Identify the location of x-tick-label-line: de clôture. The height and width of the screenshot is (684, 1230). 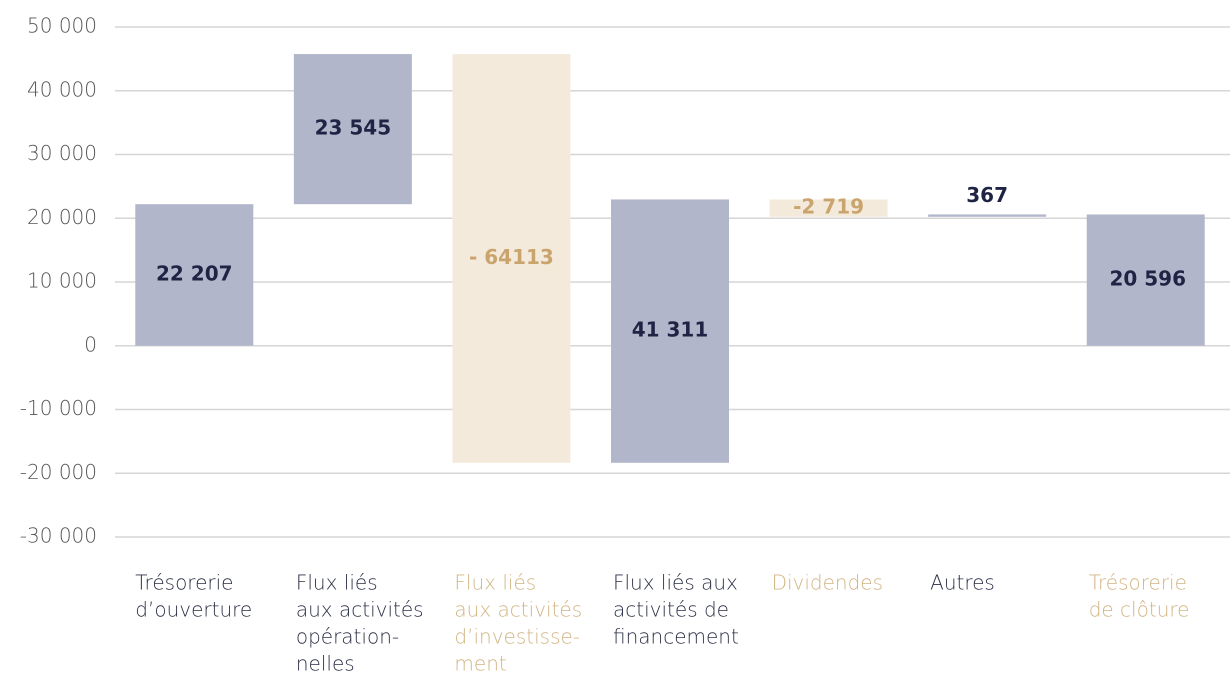
(1139, 610).